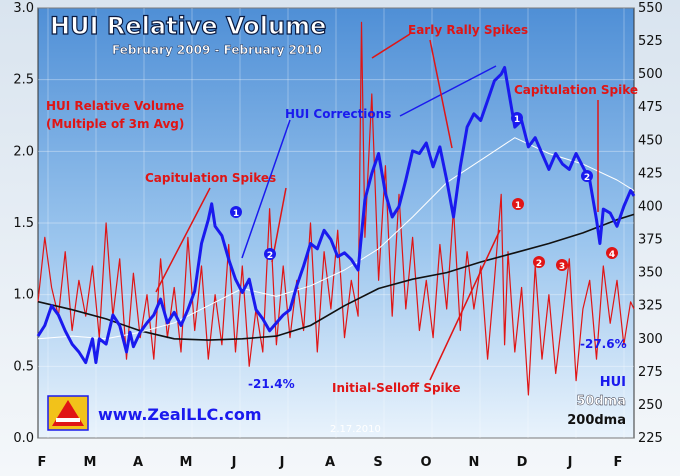 The height and width of the screenshot is (476, 680). Describe the element at coordinates (377, 462) in the screenshot. I see `x-tick-label: S` at that location.